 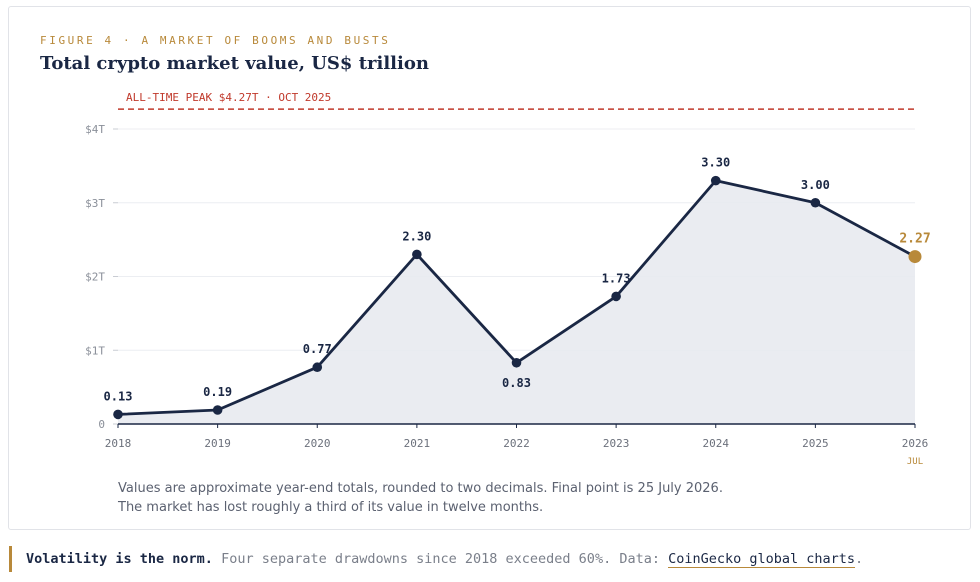 What do you see at coordinates (915, 443) in the screenshot?
I see `x-tick-label: 2026` at bounding box center [915, 443].